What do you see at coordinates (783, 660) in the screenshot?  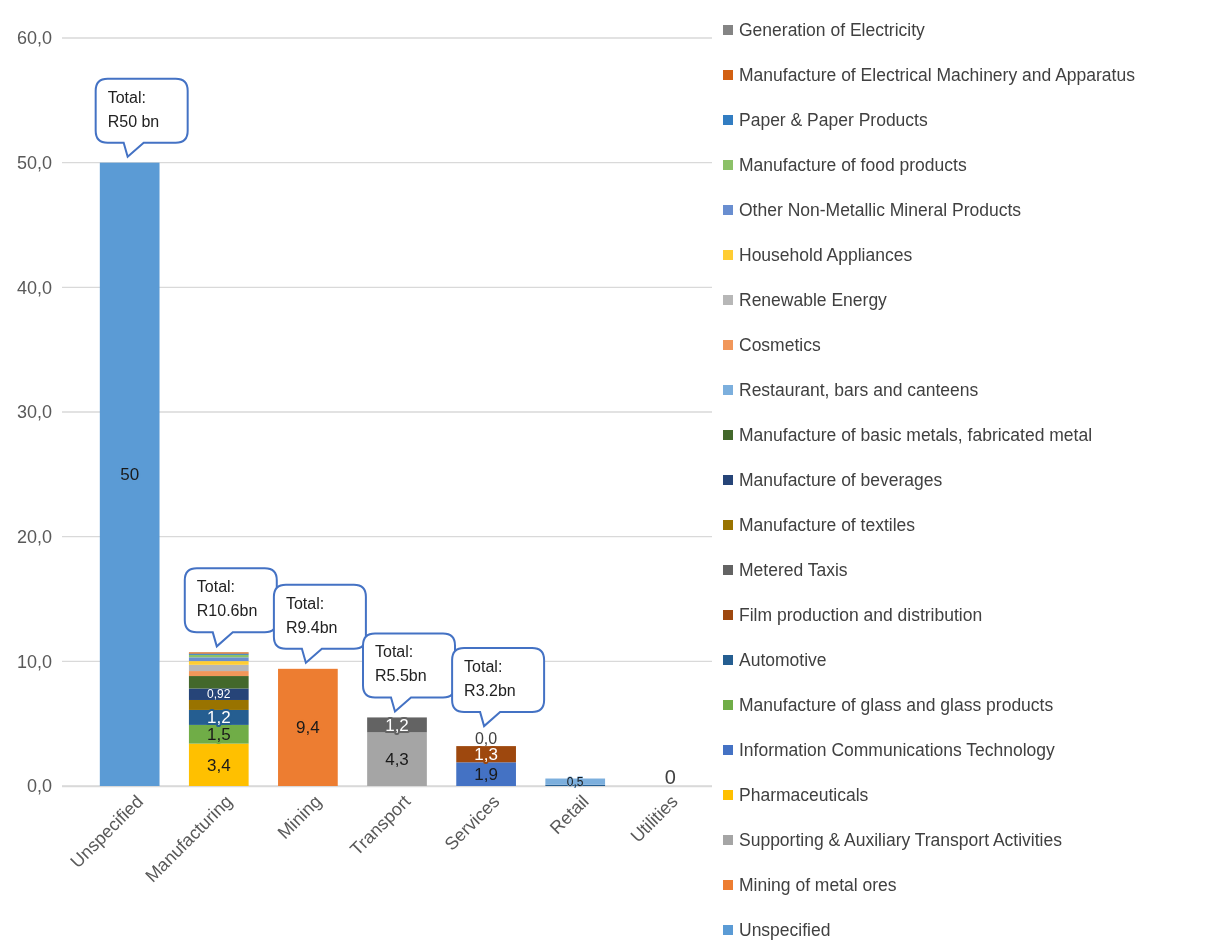 I see `legend-label: Automotive` at bounding box center [783, 660].